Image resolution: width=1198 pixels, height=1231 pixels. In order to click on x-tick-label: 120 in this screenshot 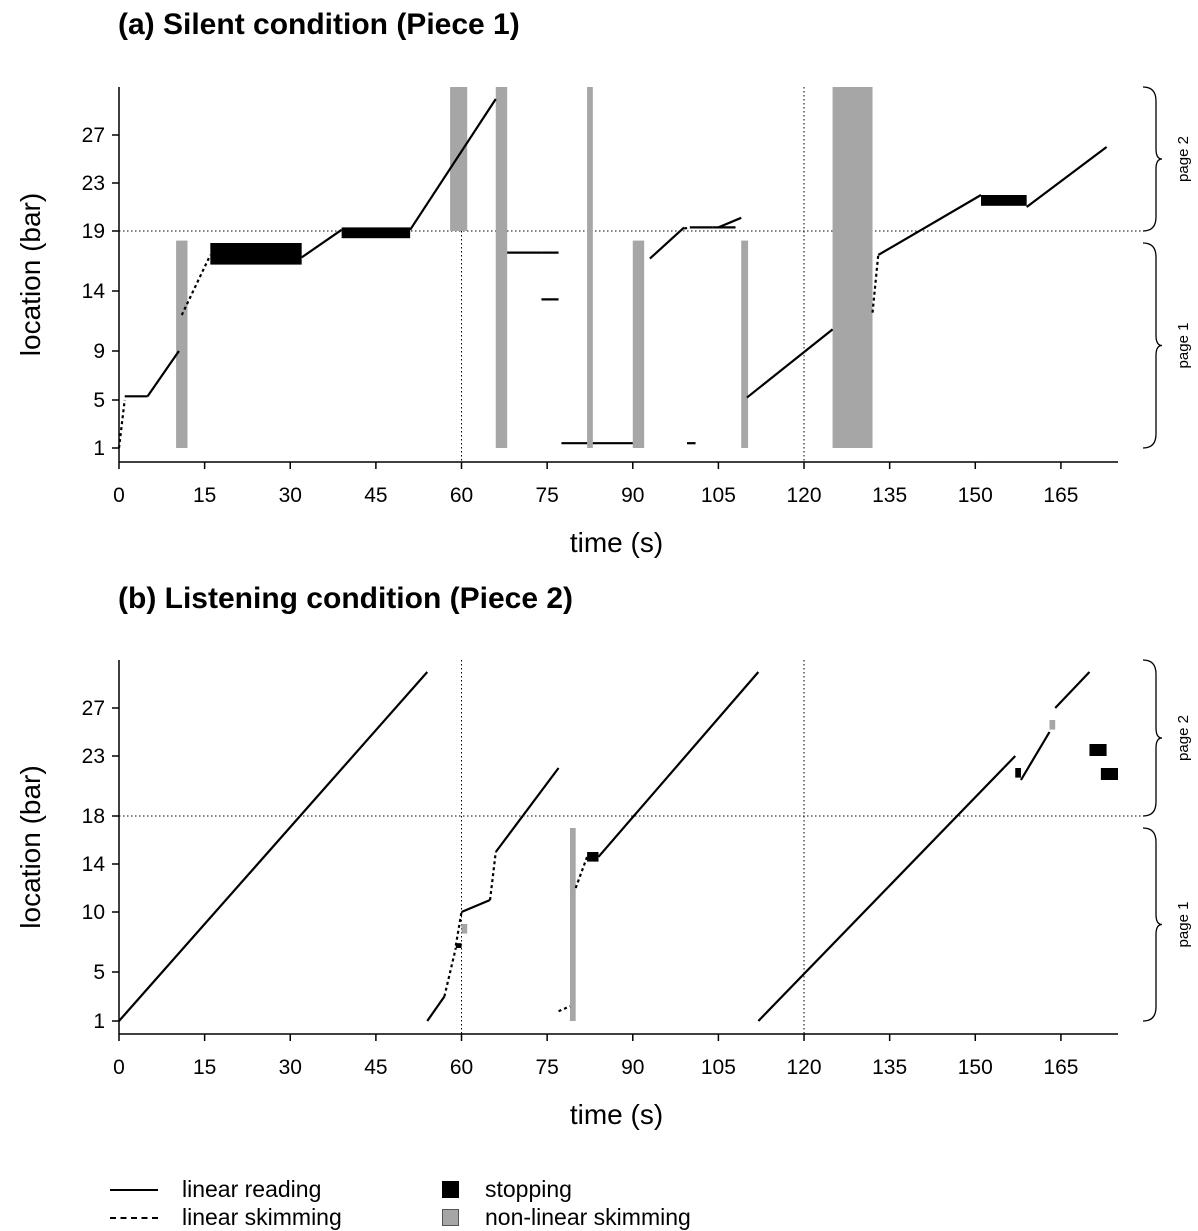, I will do `click(804, 495)`.